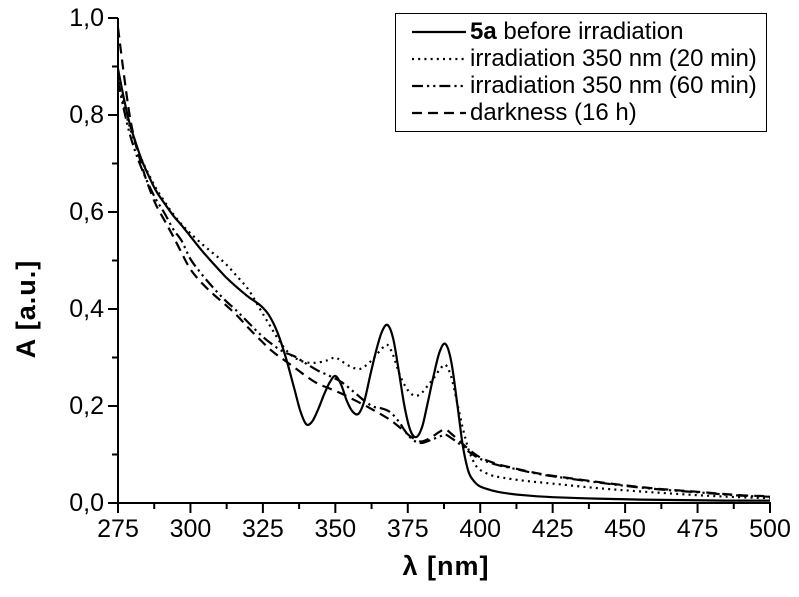  What do you see at coordinates (86, 309) in the screenshot?
I see `y-tick-label: 0,4` at bounding box center [86, 309].